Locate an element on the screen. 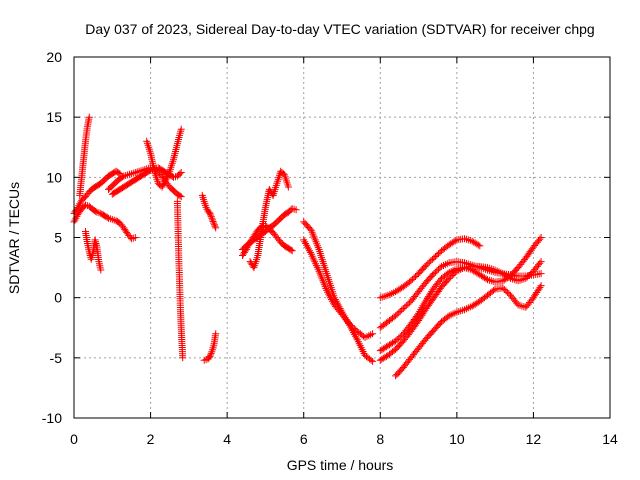 Image resolution: width=640 pixels, height=480 pixels. y-tick-label: 5 is located at coordinates (58, 238).